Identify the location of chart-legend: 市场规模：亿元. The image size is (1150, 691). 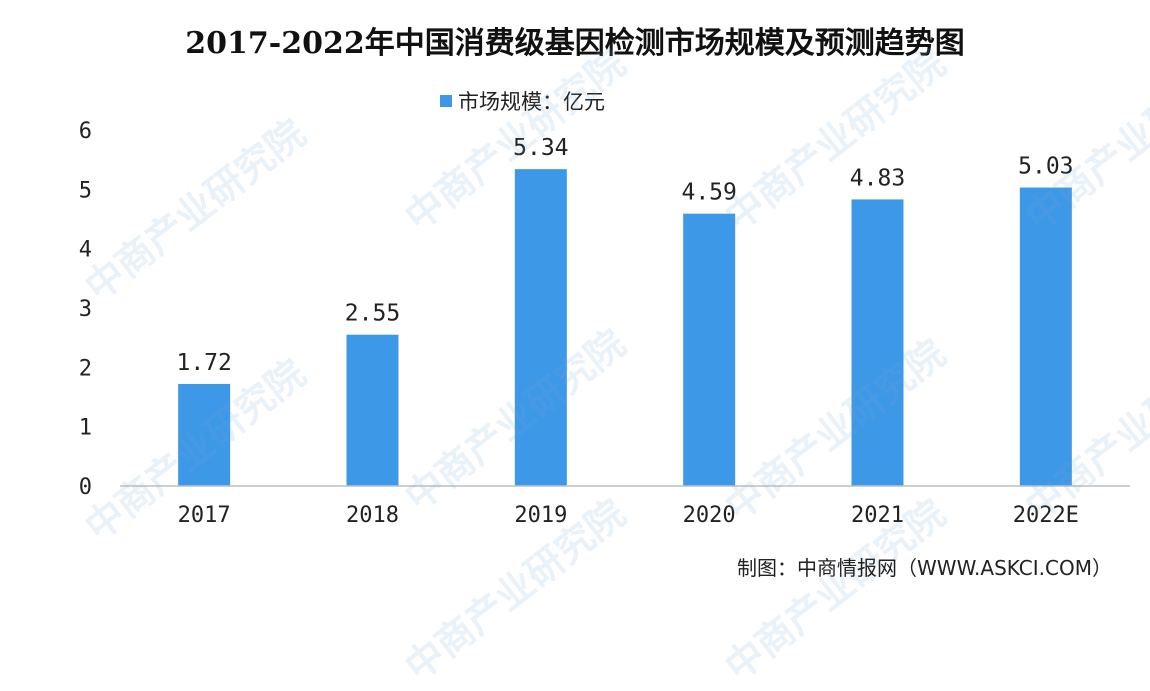
(522, 101).